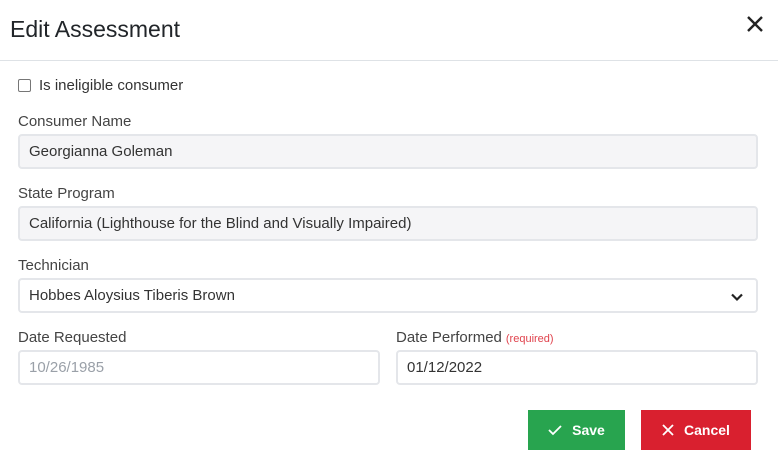 The width and height of the screenshot is (778, 474). Describe the element at coordinates (132, 295) in the screenshot. I see `technician-value: Hobbes Aloysius Tiberis Brown` at that location.